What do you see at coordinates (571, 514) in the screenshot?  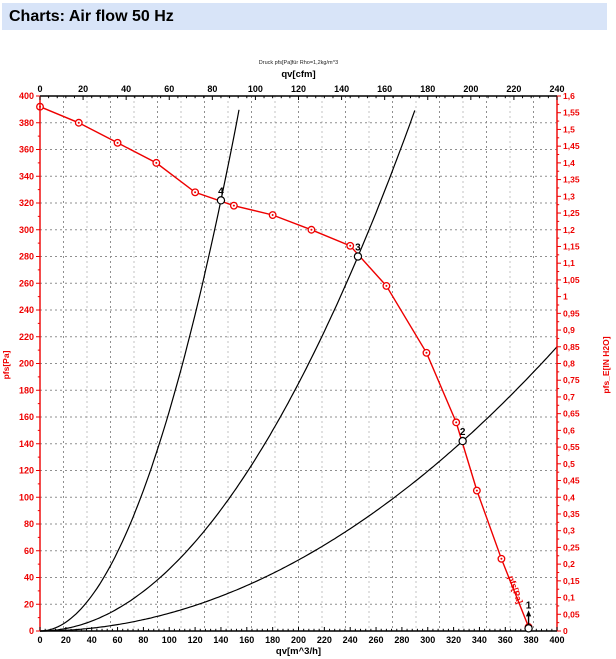 I see `svg-text: 0,35` at bounding box center [571, 514].